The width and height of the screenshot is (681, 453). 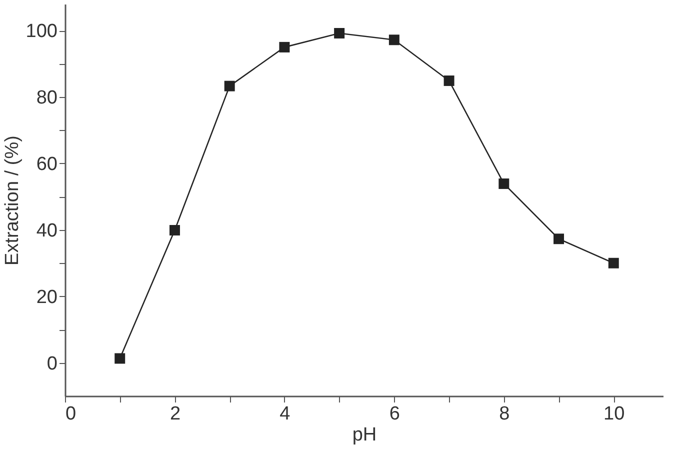 I want to click on x-tick-label: 8, so click(x=504, y=414).